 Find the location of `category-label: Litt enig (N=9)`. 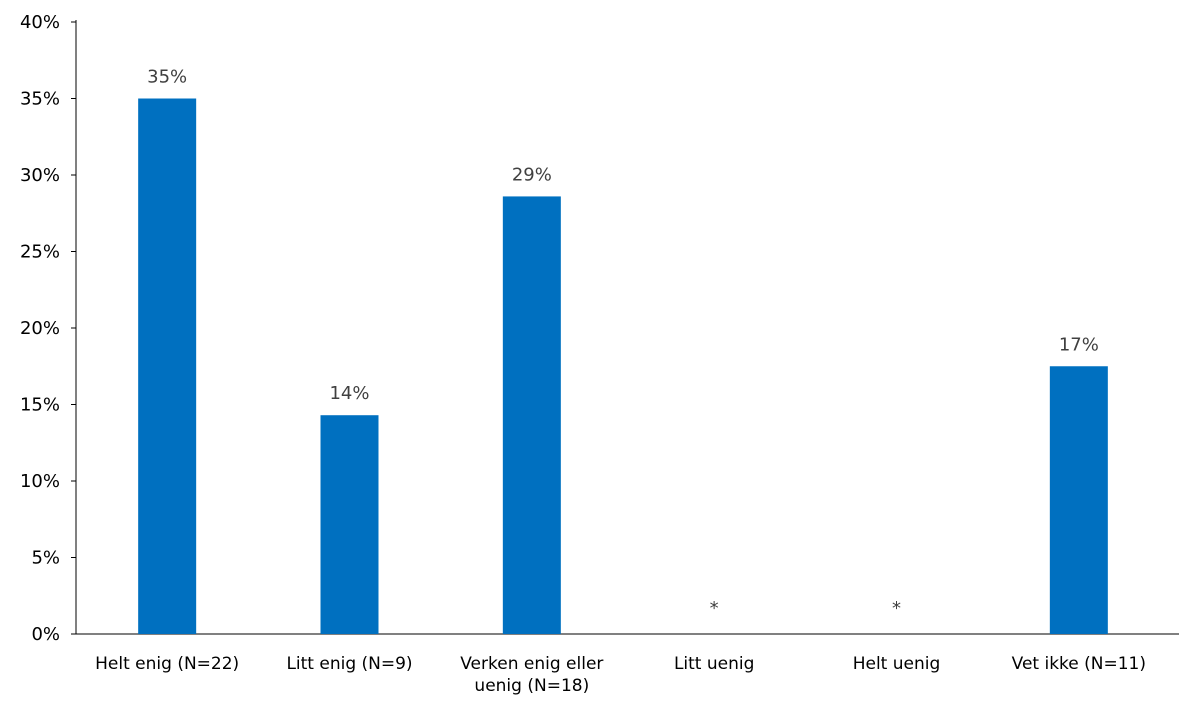

category-label: Litt enig (N=9) is located at coordinates (349, 664).